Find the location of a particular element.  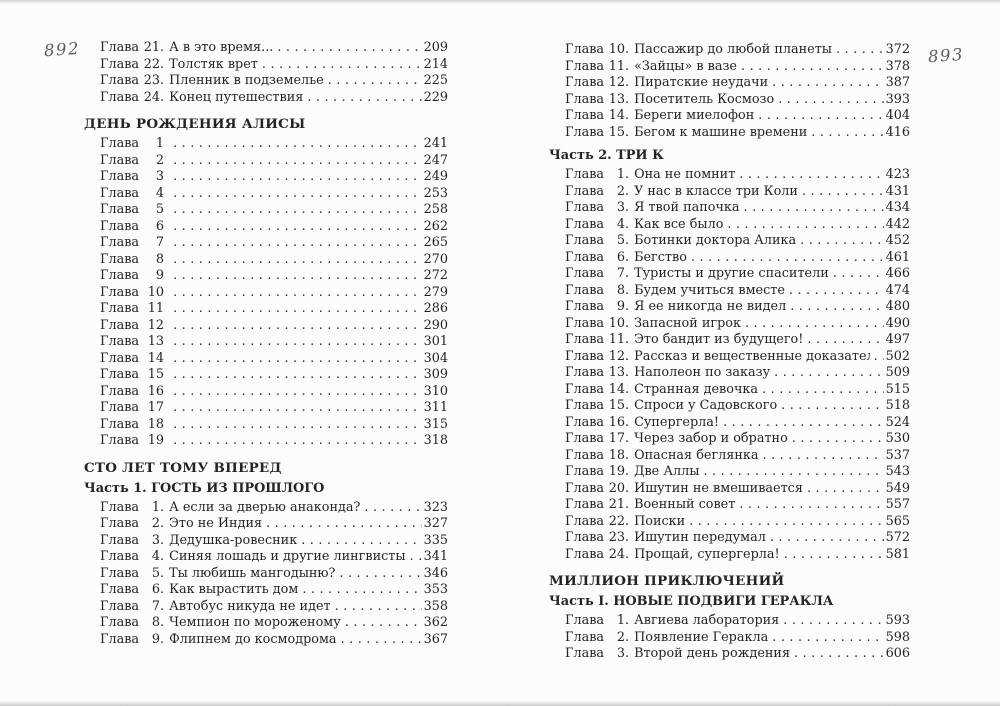

chapter-number: 1. is located at coordinates (623, 174).